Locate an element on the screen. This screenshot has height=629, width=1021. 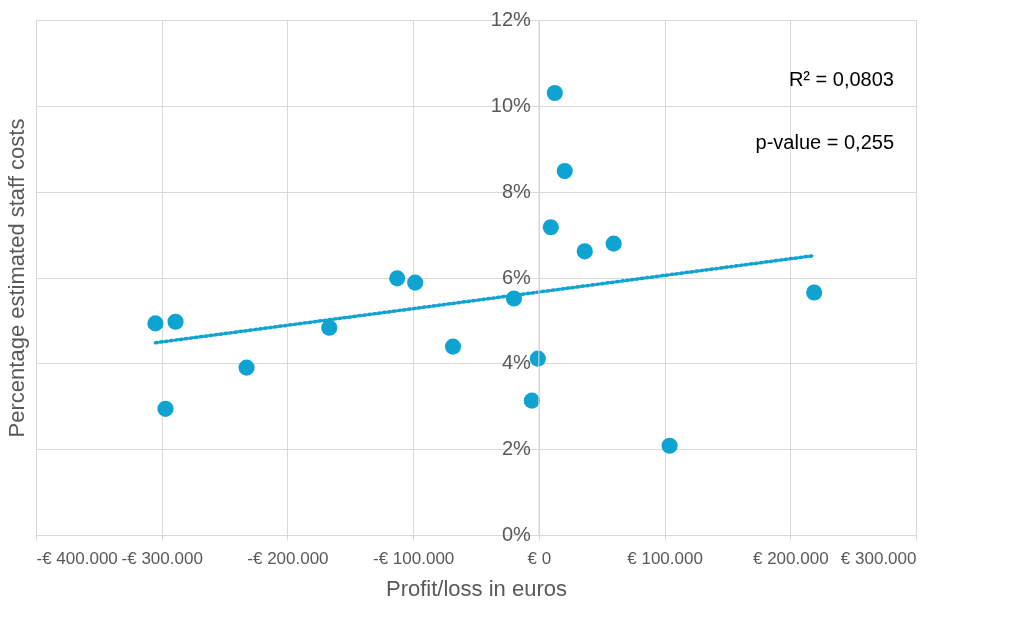
x-axis-title: Profit/loss in euros is located at coordinates (476, 588).